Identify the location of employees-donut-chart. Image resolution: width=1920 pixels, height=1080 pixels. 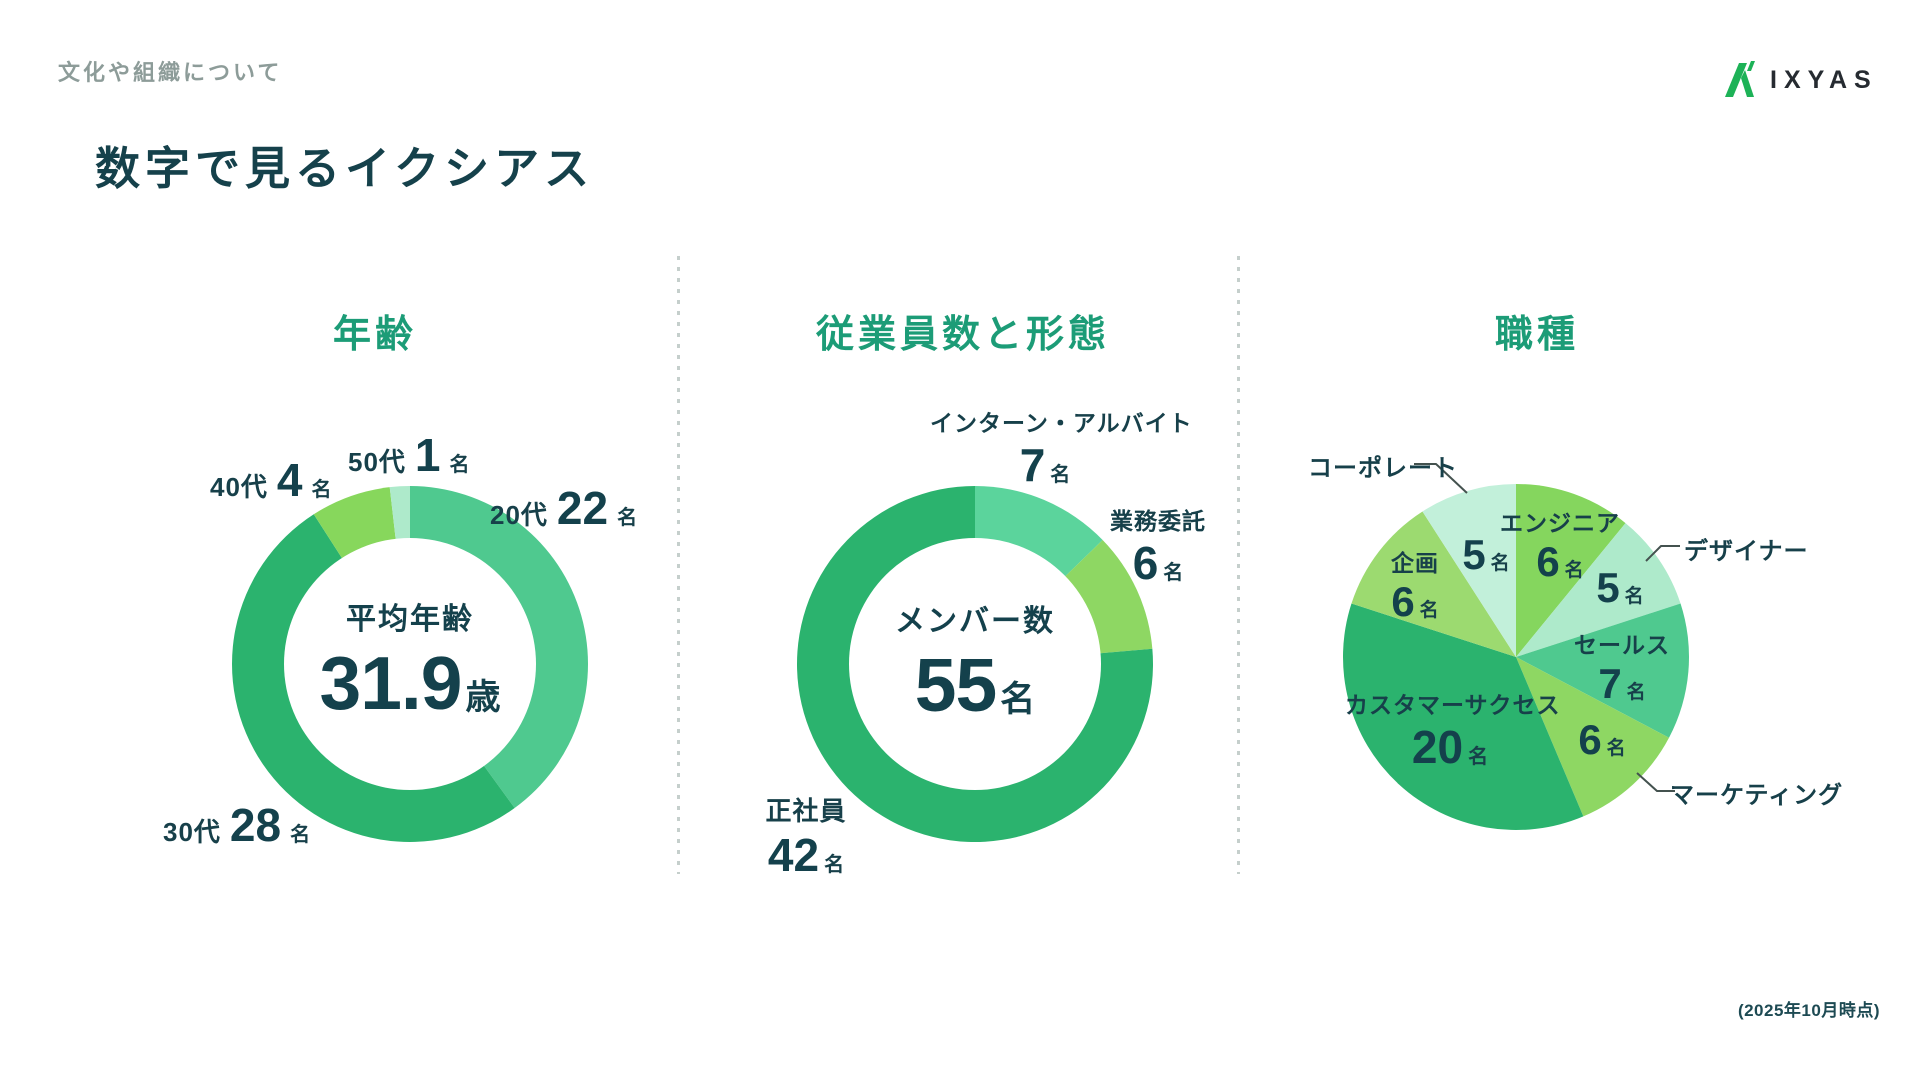
(975, 664).